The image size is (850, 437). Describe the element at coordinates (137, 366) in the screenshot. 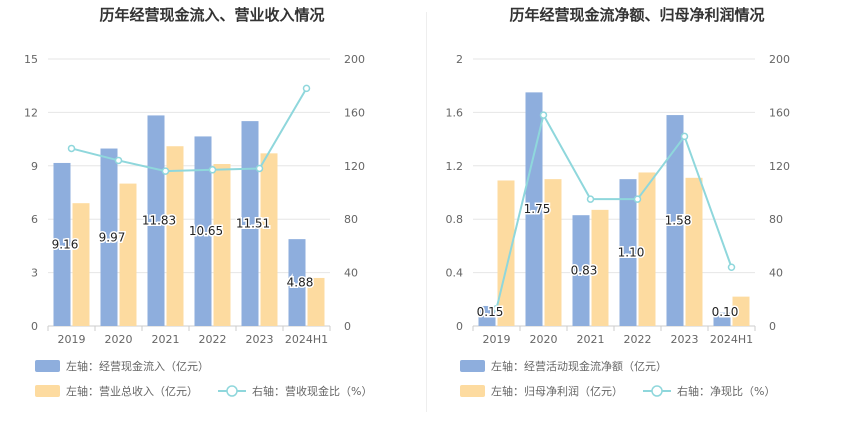

I see `legend-label-series-1: 左轴：经营现金流入（亿元）` at that location.